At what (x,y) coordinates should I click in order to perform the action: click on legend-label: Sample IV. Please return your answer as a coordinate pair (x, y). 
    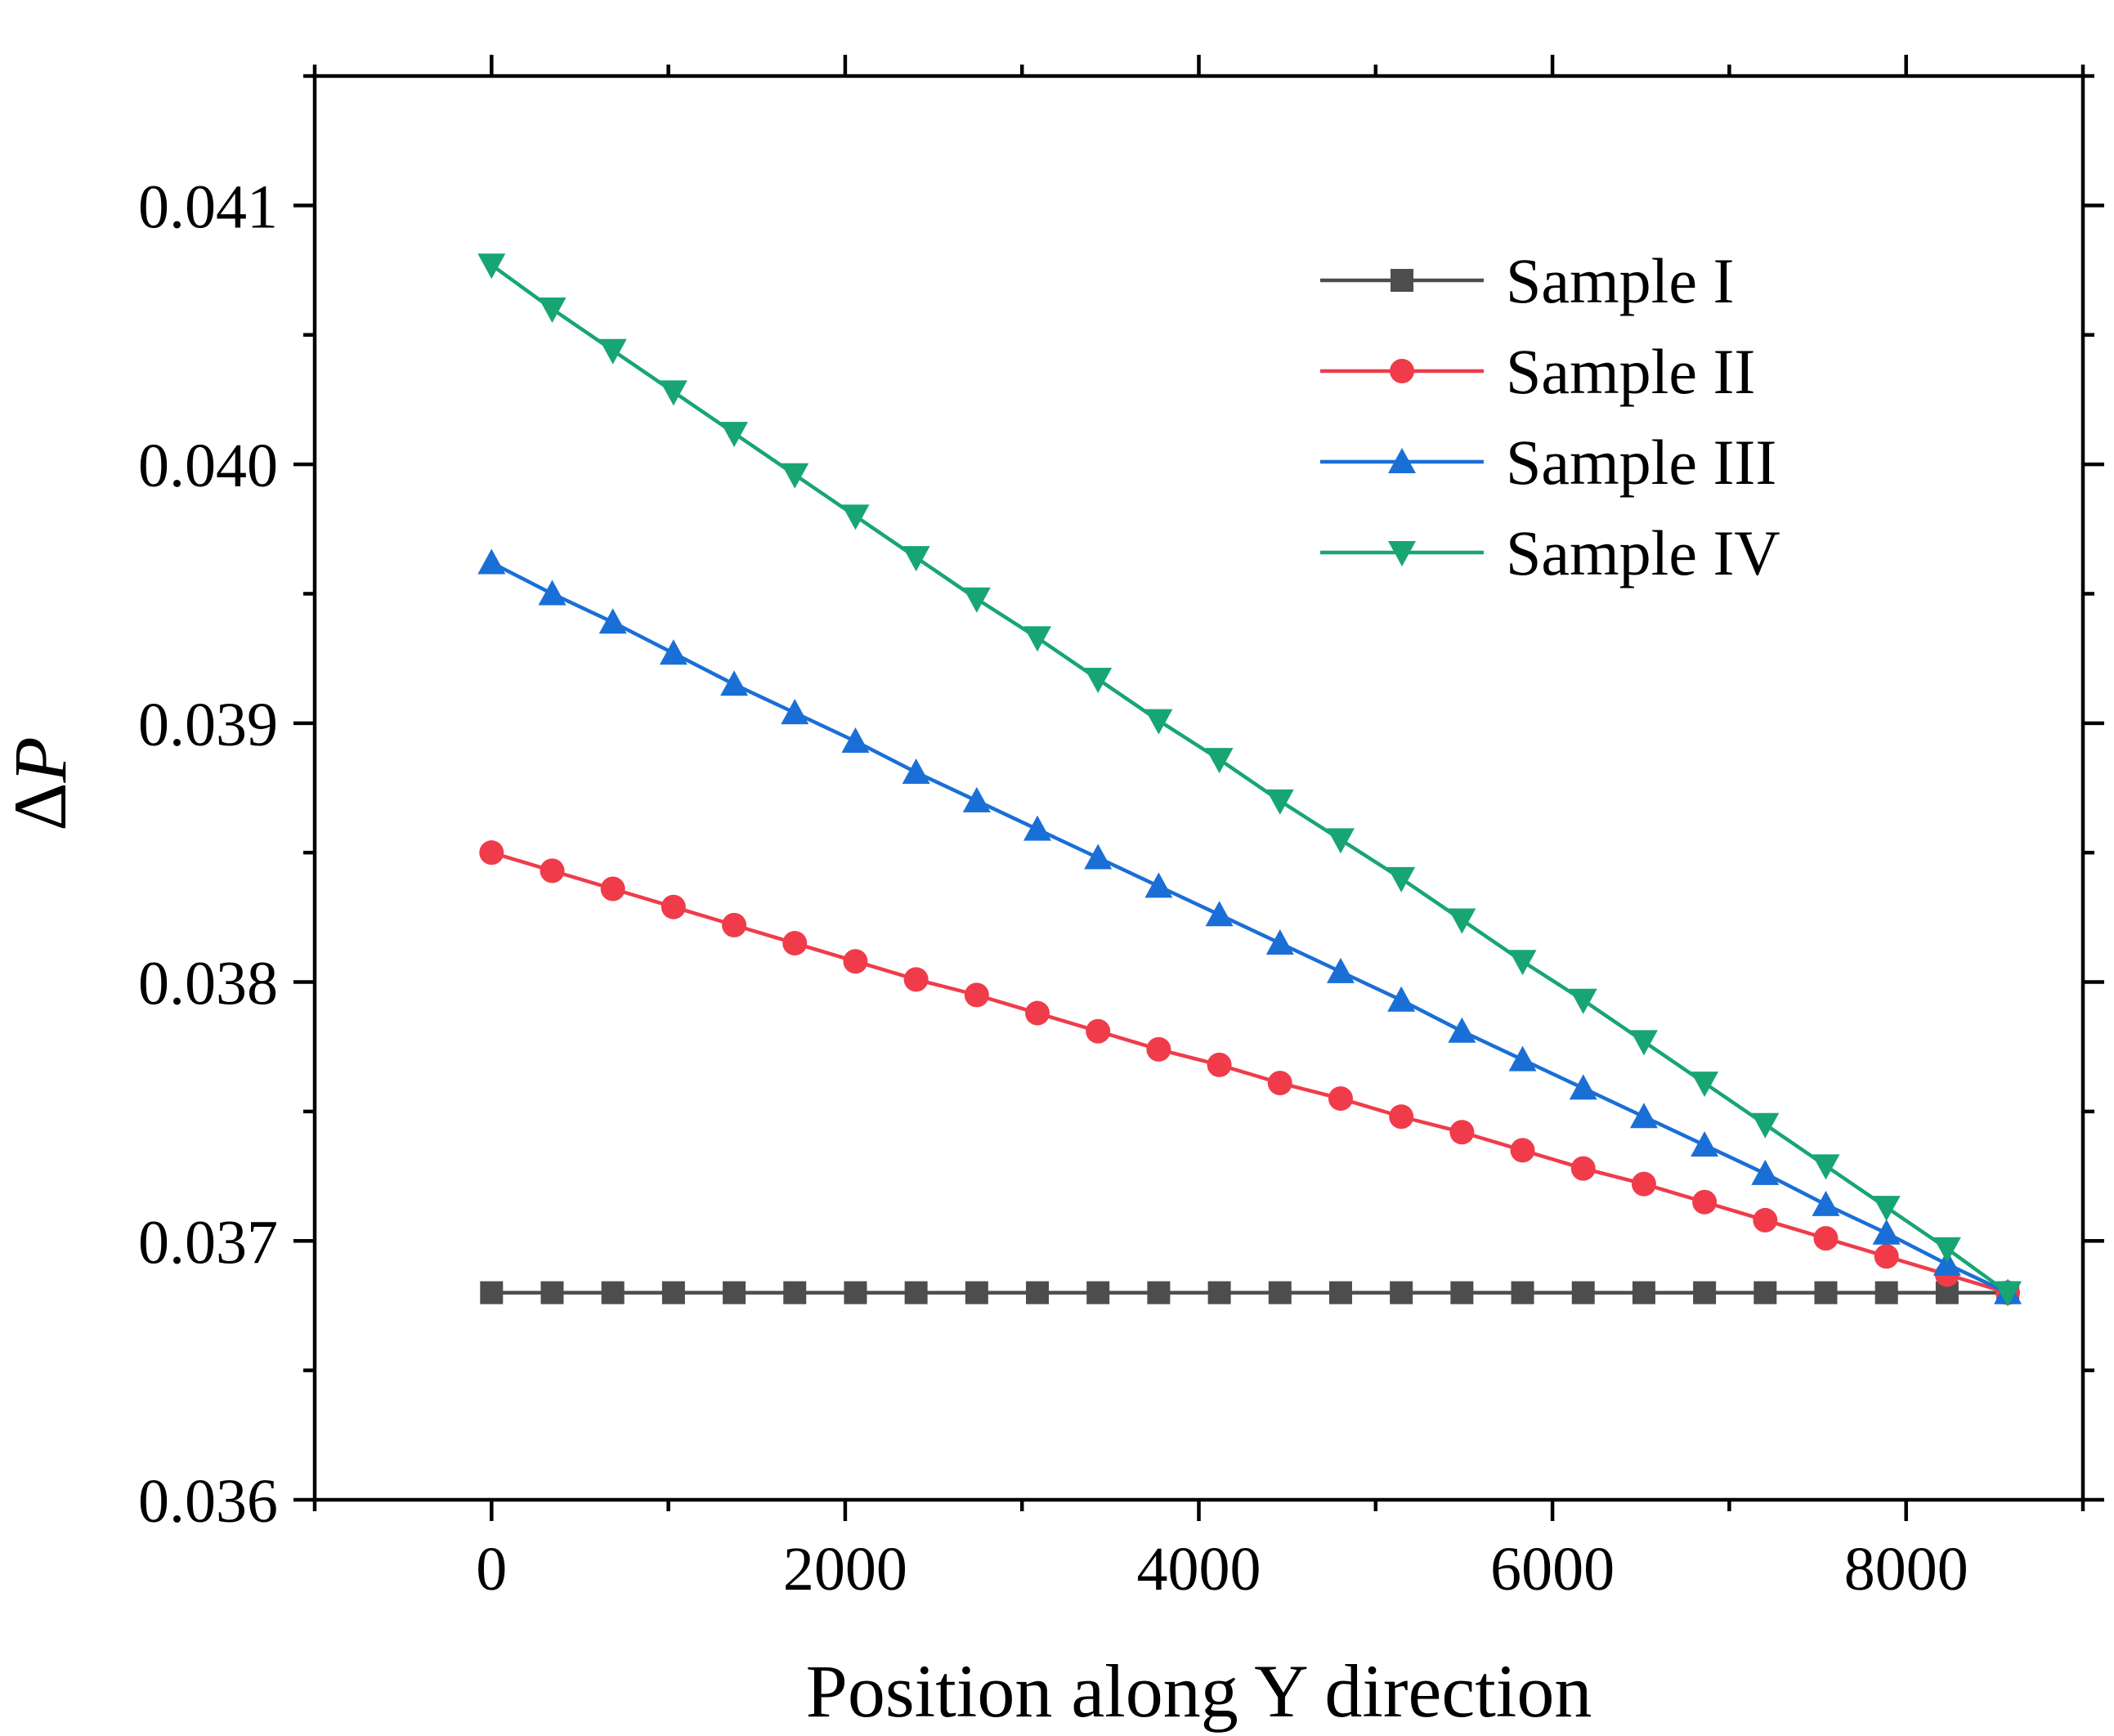
    Looking at the image, I should click on (1643, 552).